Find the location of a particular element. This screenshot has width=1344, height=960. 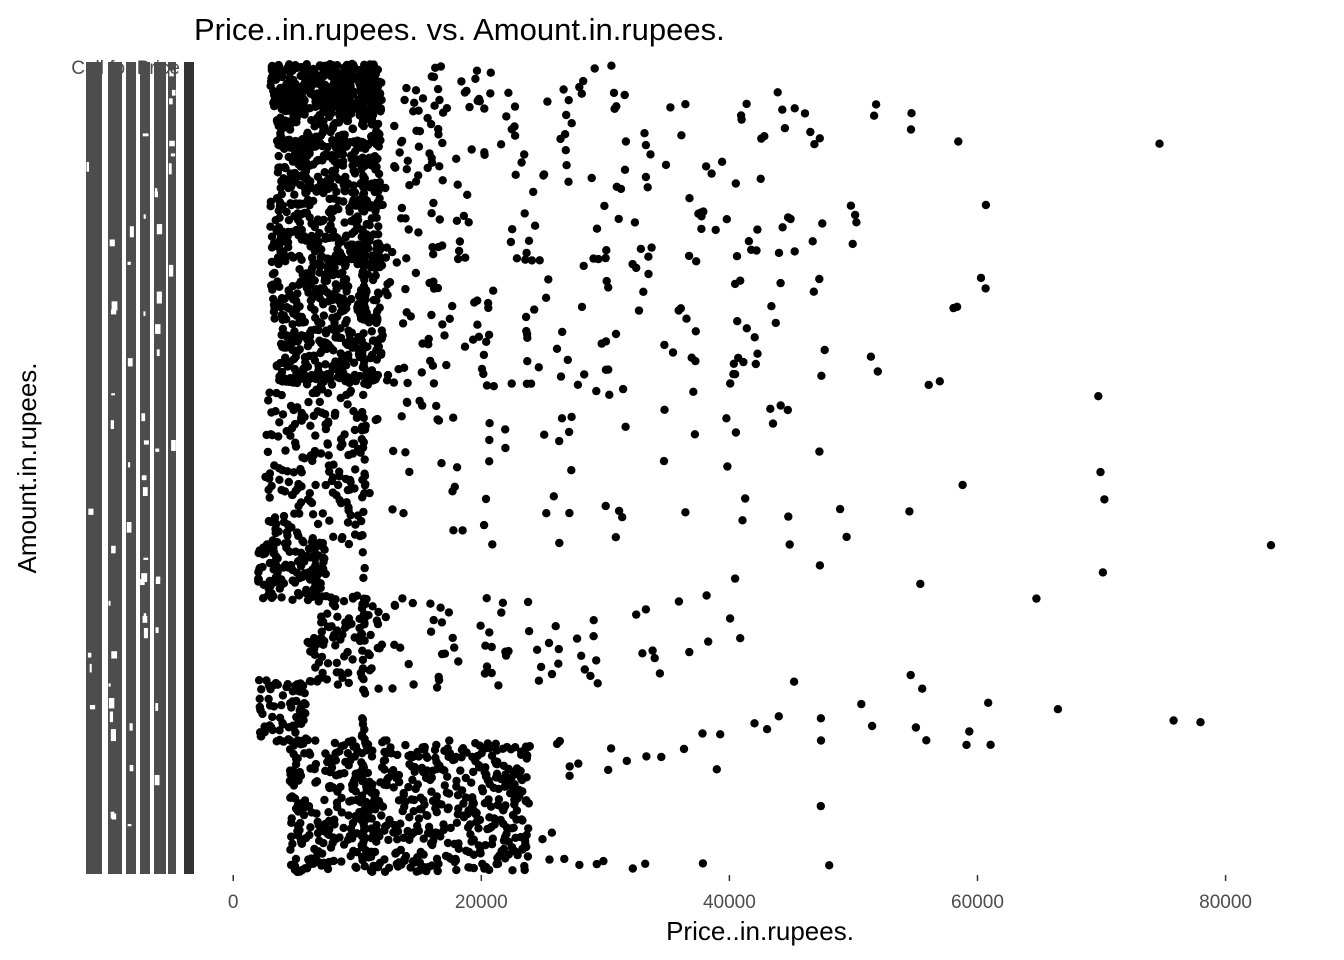

y-label-overlap is located at coordinates (145, 468).